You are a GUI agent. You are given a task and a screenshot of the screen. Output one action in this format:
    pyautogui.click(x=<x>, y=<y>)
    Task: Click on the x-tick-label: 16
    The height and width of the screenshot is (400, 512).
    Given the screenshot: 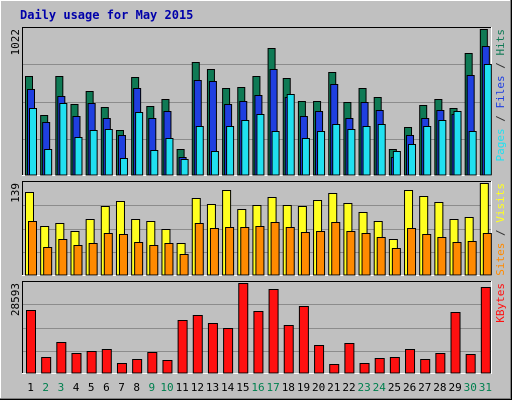 What is the action you would take?
    pyautogui.click(x=257, y=387)
    